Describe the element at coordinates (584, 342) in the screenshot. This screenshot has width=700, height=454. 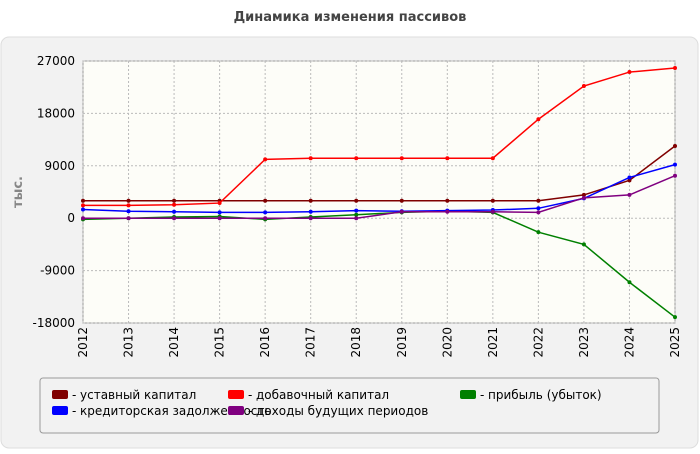
I see `x-tick-label: 2023` at that location.